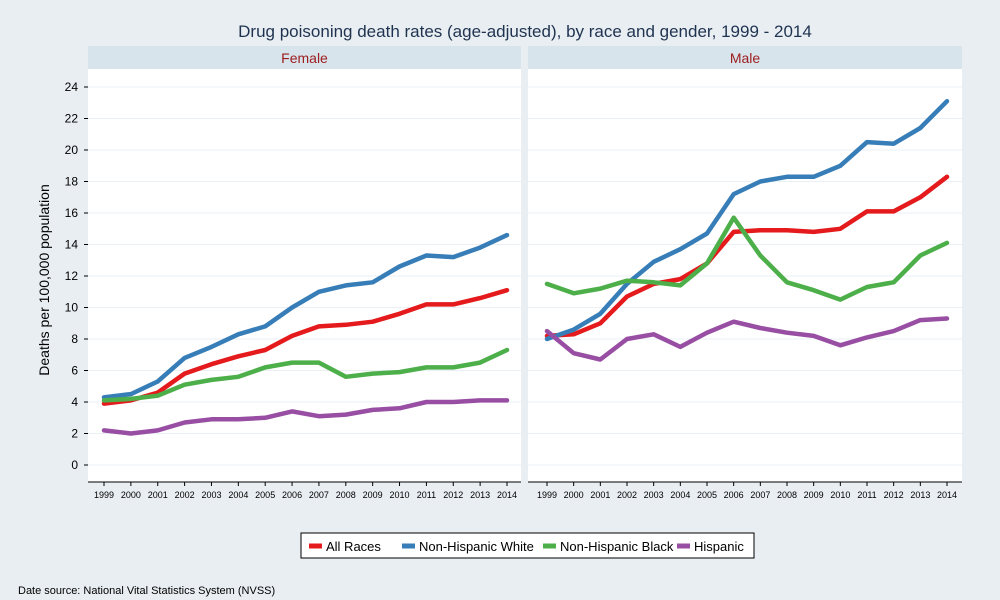 This screenshot has width=1000, height=600. Describe the element at coordinates (353, 546) in the screenshot. I see `legend-label: All Races` at that location.